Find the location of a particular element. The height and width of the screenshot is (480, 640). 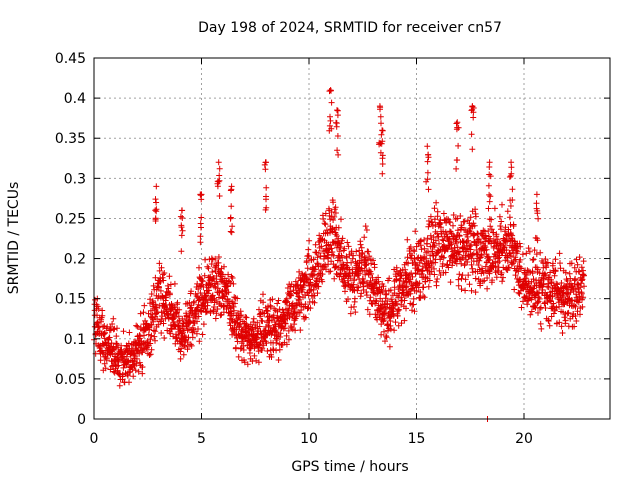

x-axis-label: GPS time / hours is located at coordinates (349, 467).